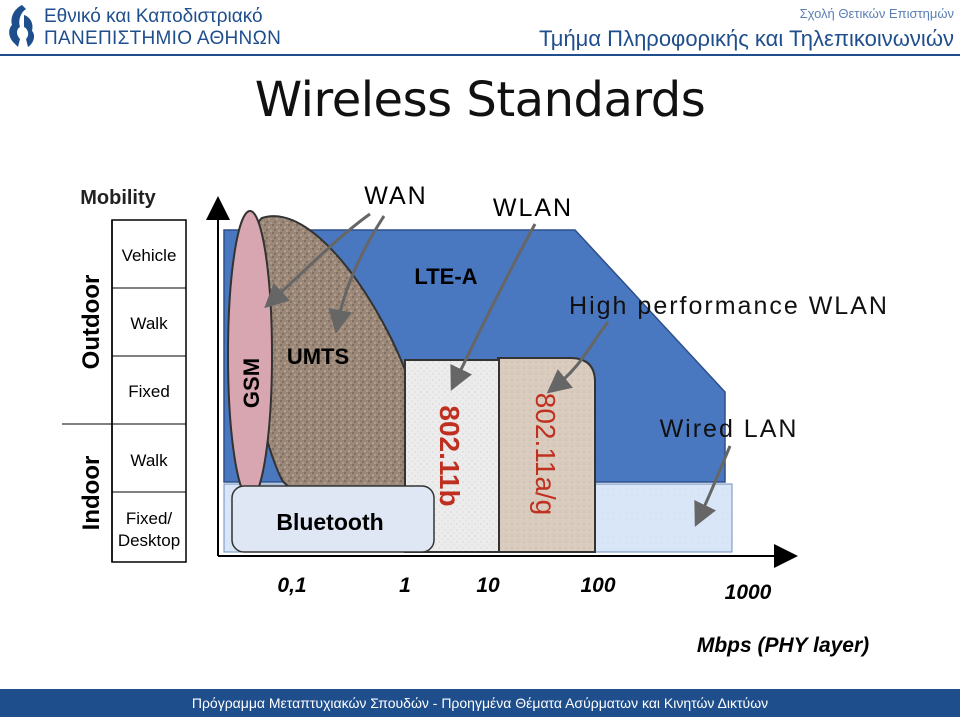 The image size is (960, 717). Describe the element at coordinates (251, 383) in the screenshot. I see `gsm-label: GSM` at that location.